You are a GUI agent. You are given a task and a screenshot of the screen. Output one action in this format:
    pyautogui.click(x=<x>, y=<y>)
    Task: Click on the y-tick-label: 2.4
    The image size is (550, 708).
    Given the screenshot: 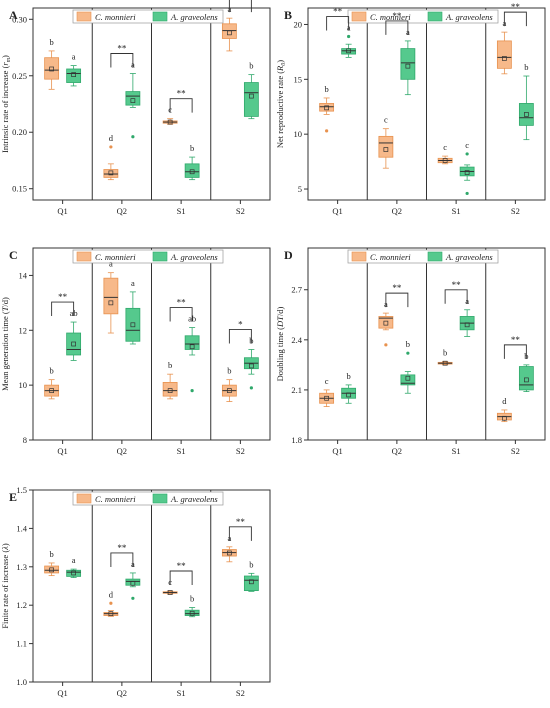 What is the action you would take?
    pyautogui.click(x=296, y=340)
    